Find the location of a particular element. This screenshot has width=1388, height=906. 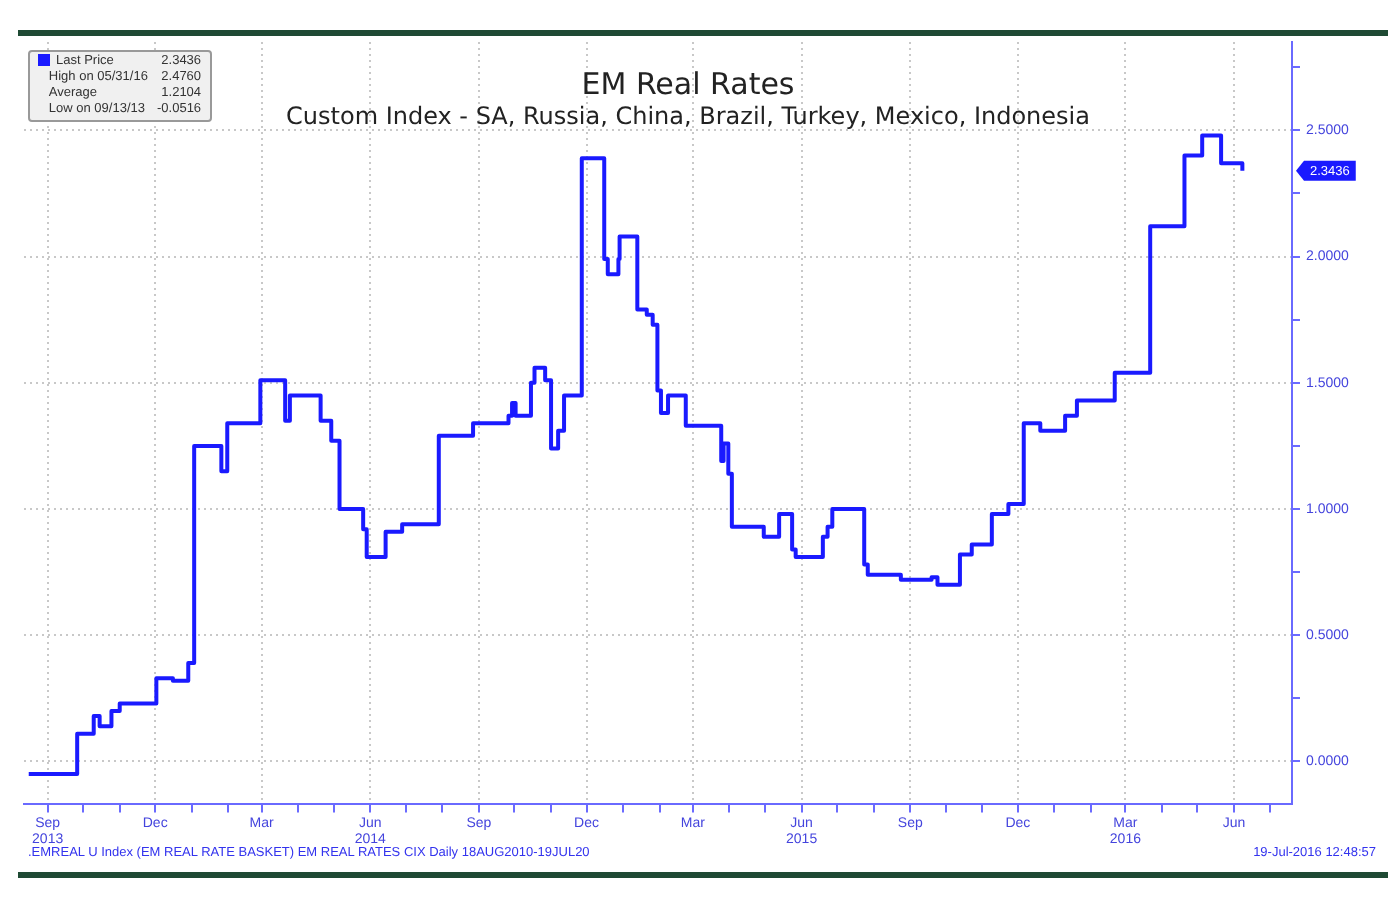

text: EM Real Rates is located at coordinates (688, 84).